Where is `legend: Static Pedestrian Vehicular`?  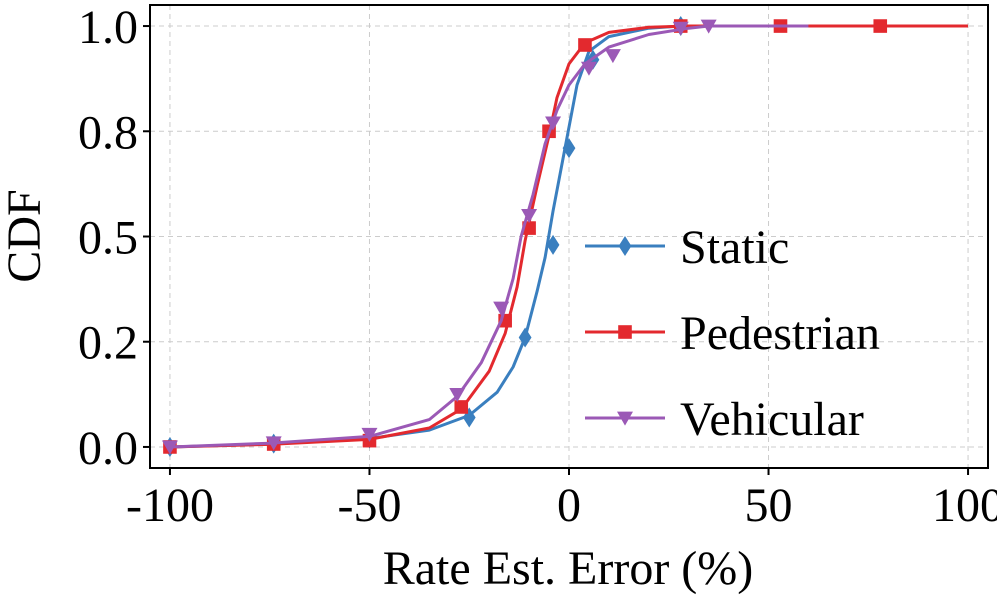 legend: Static Pedestrian Vehicular is located at coordinates (732, 333).